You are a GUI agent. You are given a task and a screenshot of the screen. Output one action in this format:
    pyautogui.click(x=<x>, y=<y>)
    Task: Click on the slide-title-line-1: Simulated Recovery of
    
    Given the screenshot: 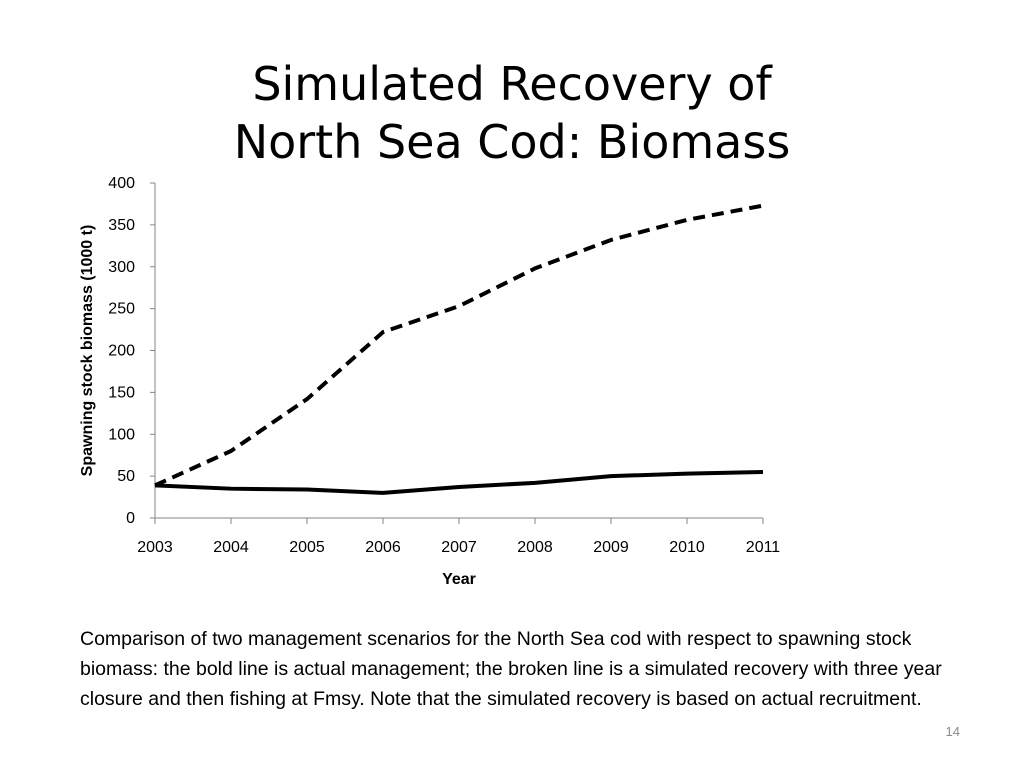 What is the action you would take?
    pyautogui.click(x=512, y=83)
    